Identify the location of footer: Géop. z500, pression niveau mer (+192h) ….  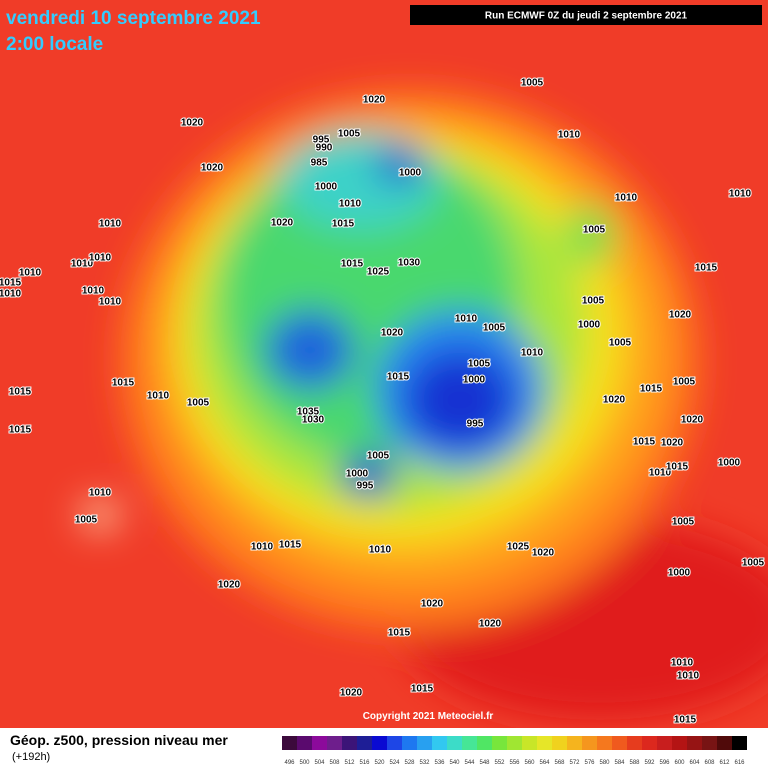
(384, 748).